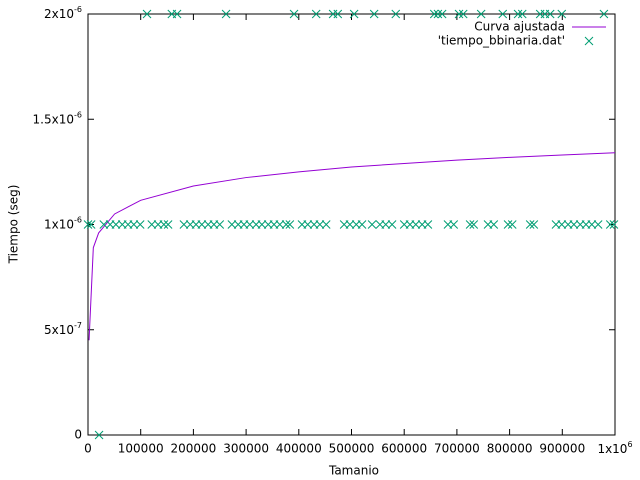 This screenshot has width=640, height=480. I want to click on x-tick-label: 300000, so click(246, 449).